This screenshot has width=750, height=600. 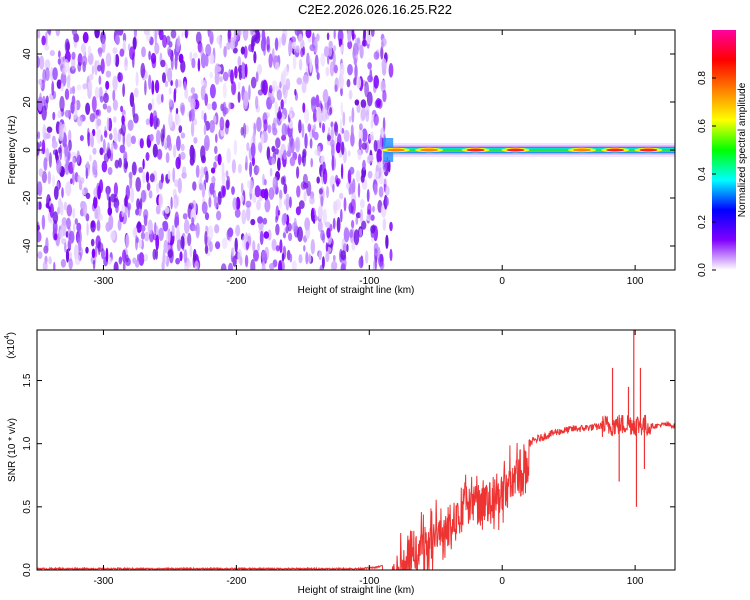 I want to click on y-tick-label: 0.0, so click(x=27, y=570).